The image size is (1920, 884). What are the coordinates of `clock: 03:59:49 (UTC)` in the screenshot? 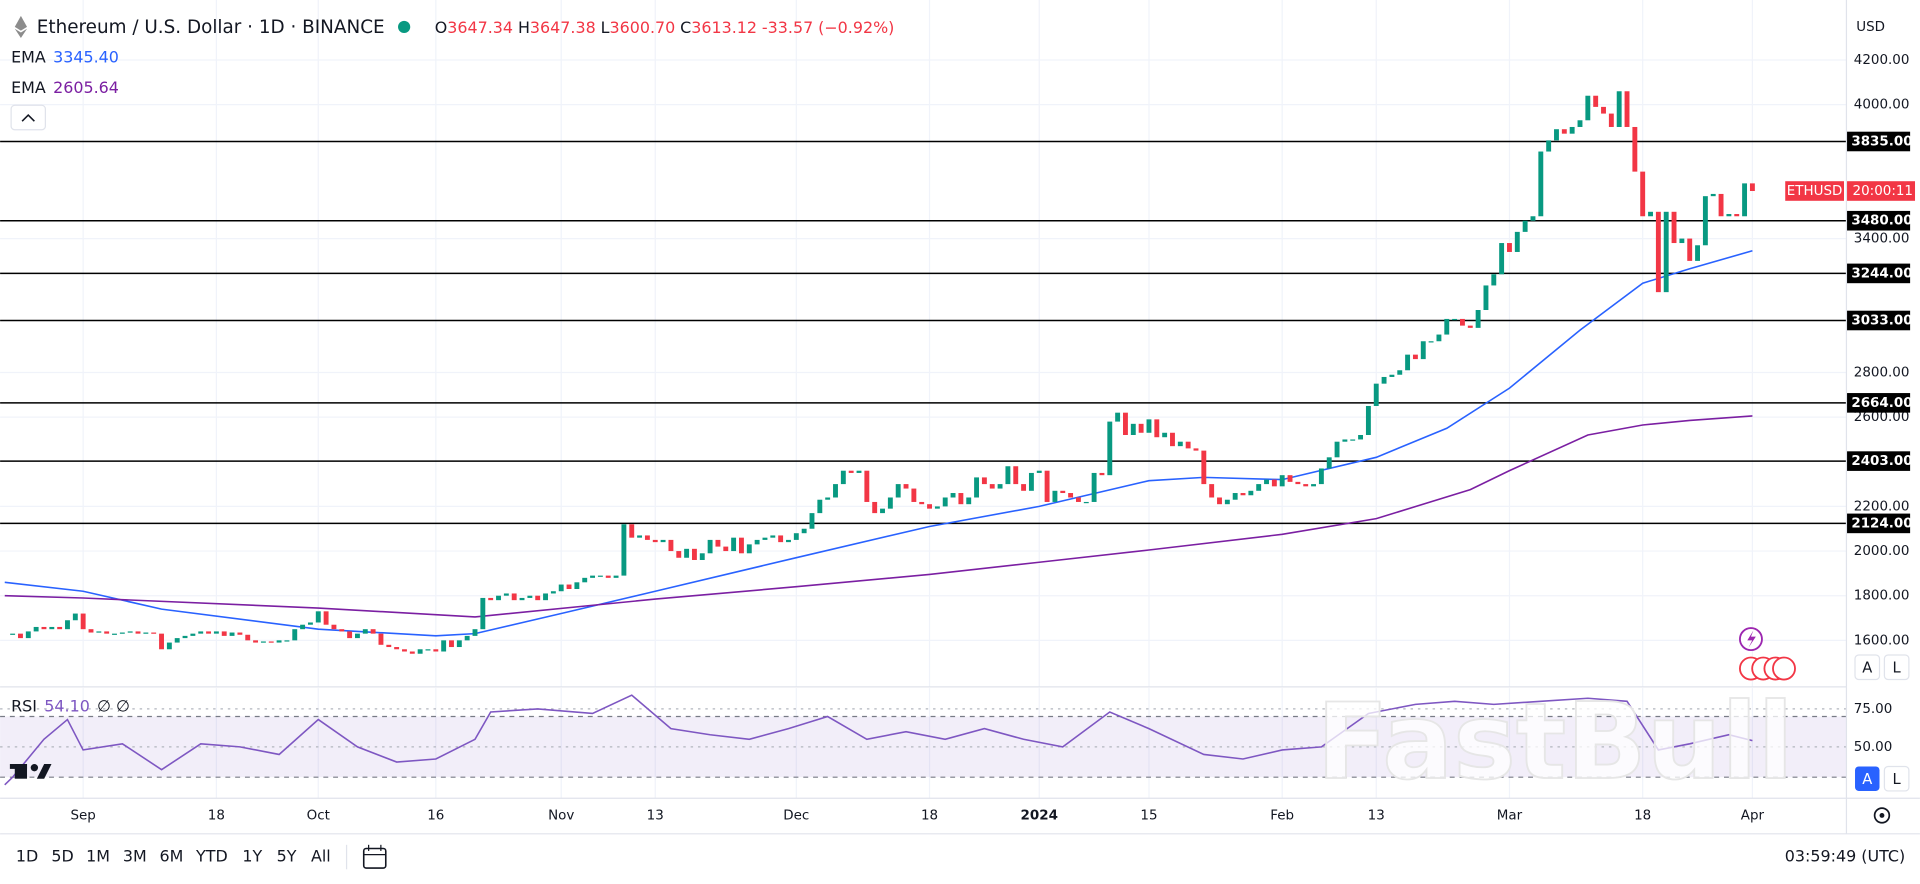 It's located at (1845, 856).